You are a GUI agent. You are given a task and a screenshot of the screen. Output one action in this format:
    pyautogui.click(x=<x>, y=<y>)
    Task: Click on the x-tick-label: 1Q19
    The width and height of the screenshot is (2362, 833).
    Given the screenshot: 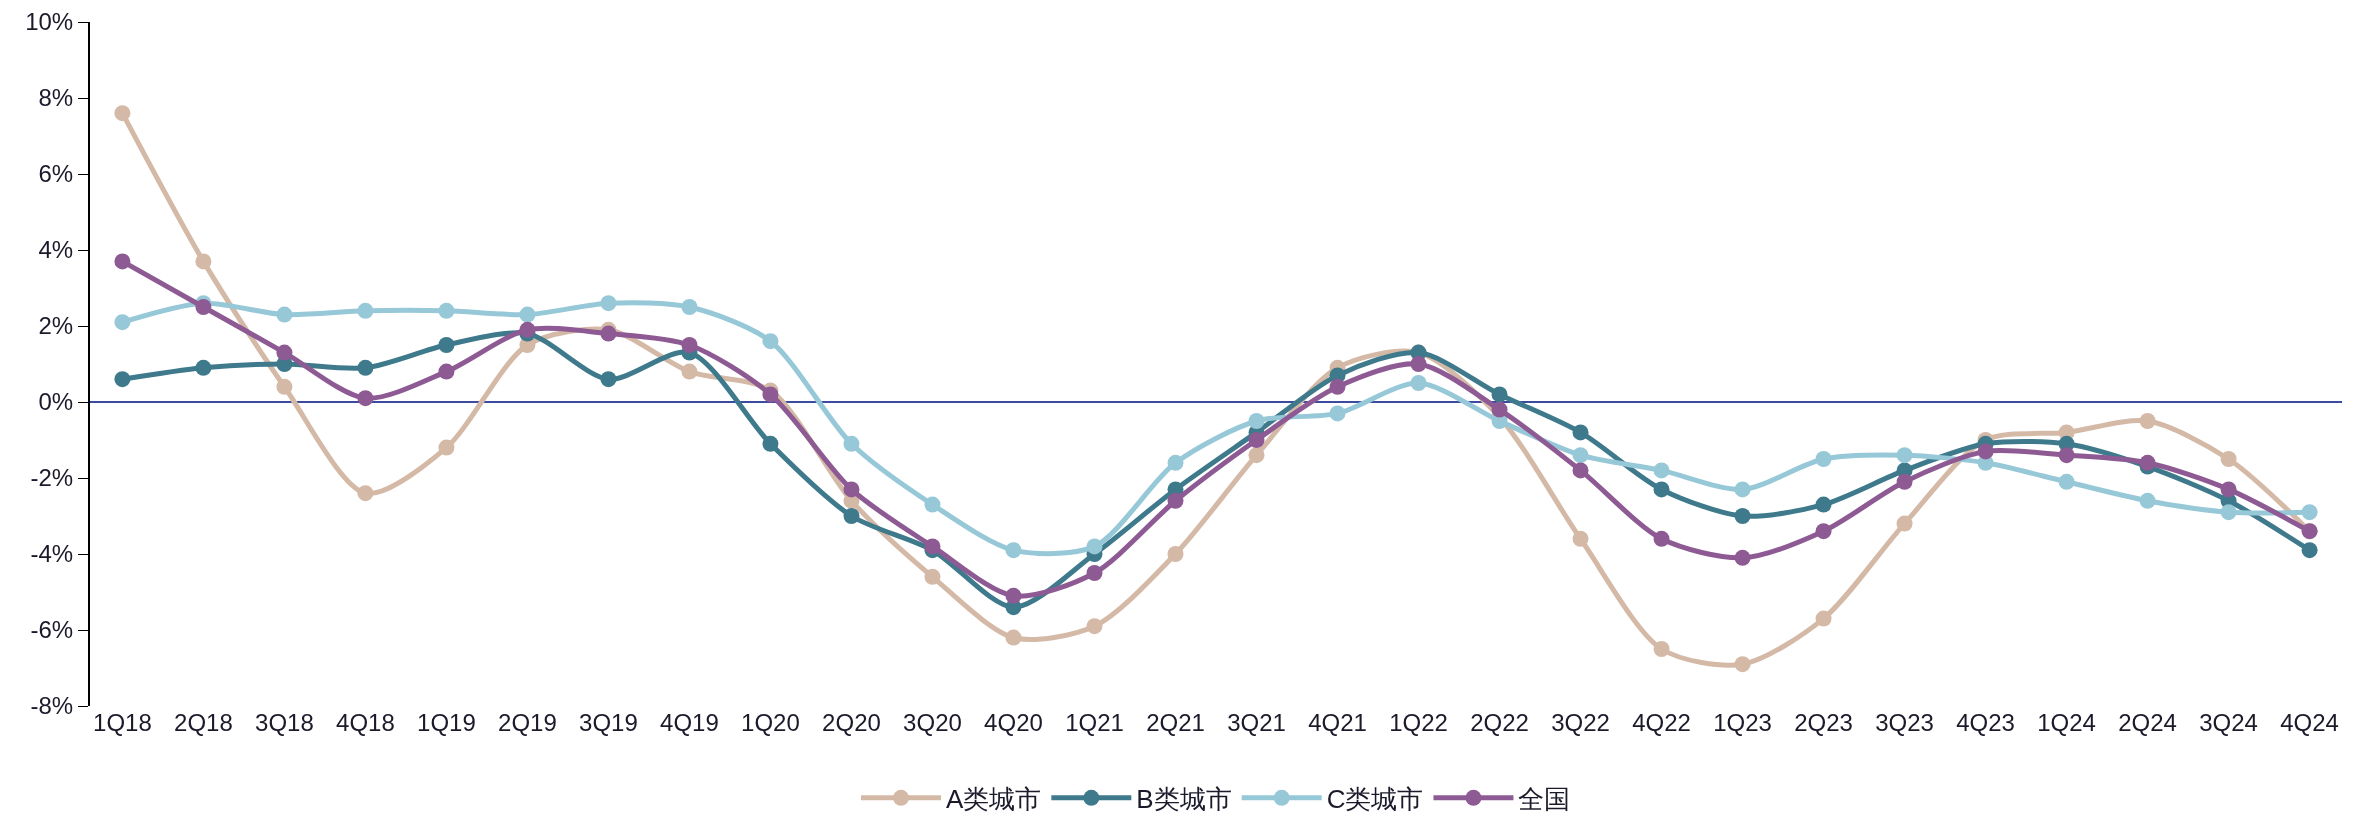 What is the action you would take?
    pyautogui.click(x=446, y=722)
    